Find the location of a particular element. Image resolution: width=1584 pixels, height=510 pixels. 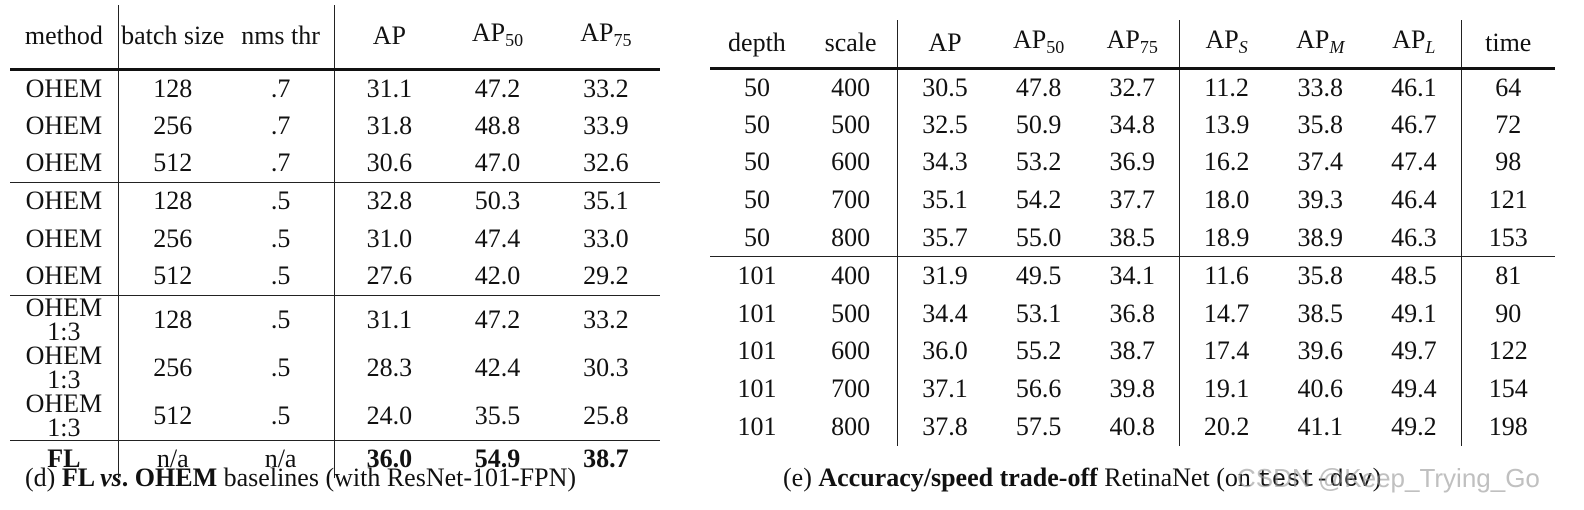

table-cell: 72 is located at coordinates (1508, 124).